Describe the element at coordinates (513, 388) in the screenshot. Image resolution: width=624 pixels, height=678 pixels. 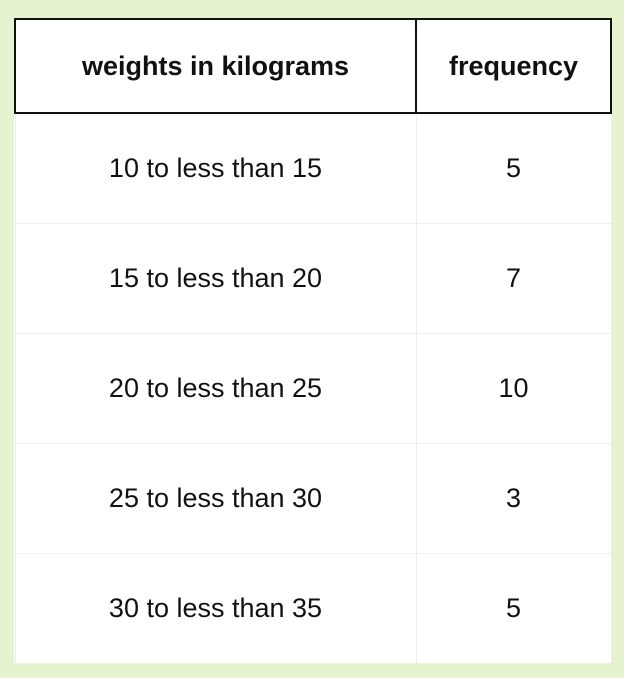
I see `frequency-cell: 10` at that location.